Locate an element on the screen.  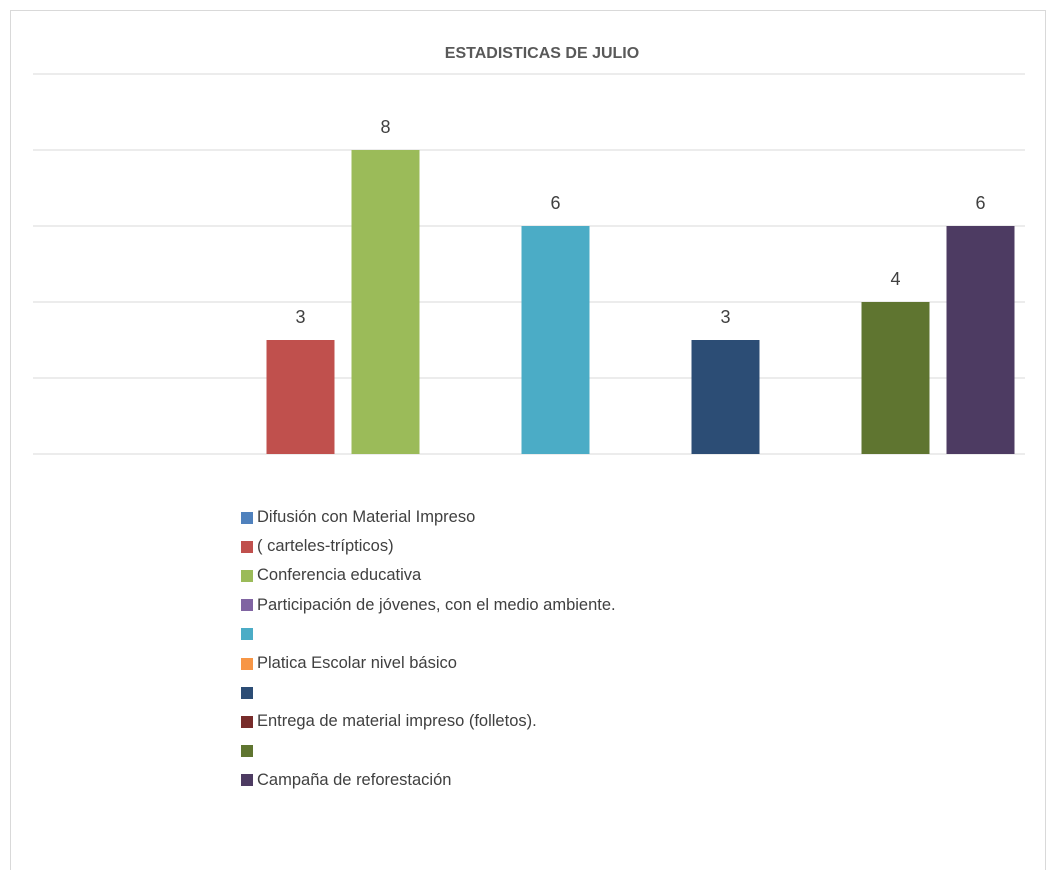
legend-label: Campaña de reforestación is located at coordinates (354, 779).